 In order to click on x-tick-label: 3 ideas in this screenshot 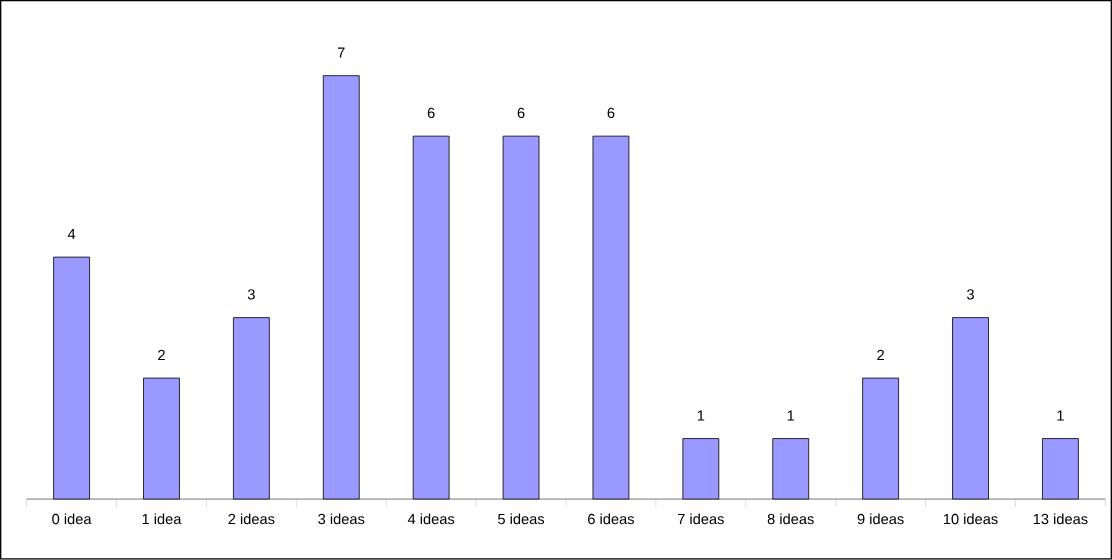, I will do `click(341, 519)`.